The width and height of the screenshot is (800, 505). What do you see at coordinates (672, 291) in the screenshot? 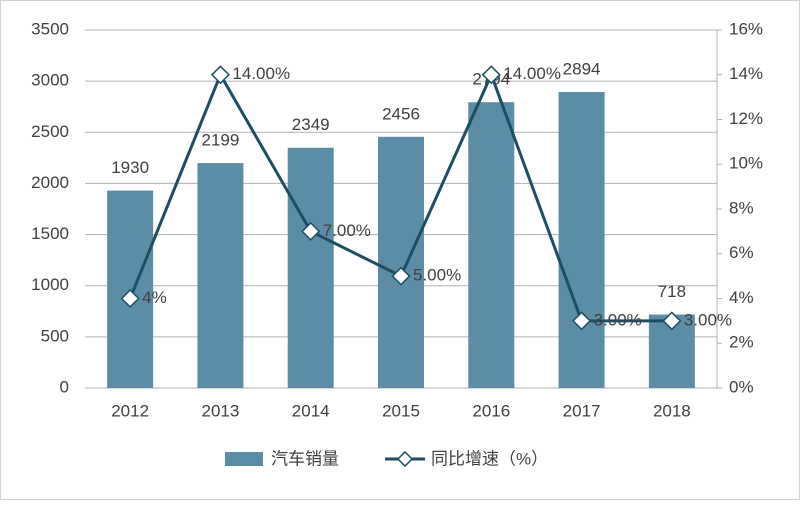
I see `bar-value-label: 718` at bounding box center [672, 291].